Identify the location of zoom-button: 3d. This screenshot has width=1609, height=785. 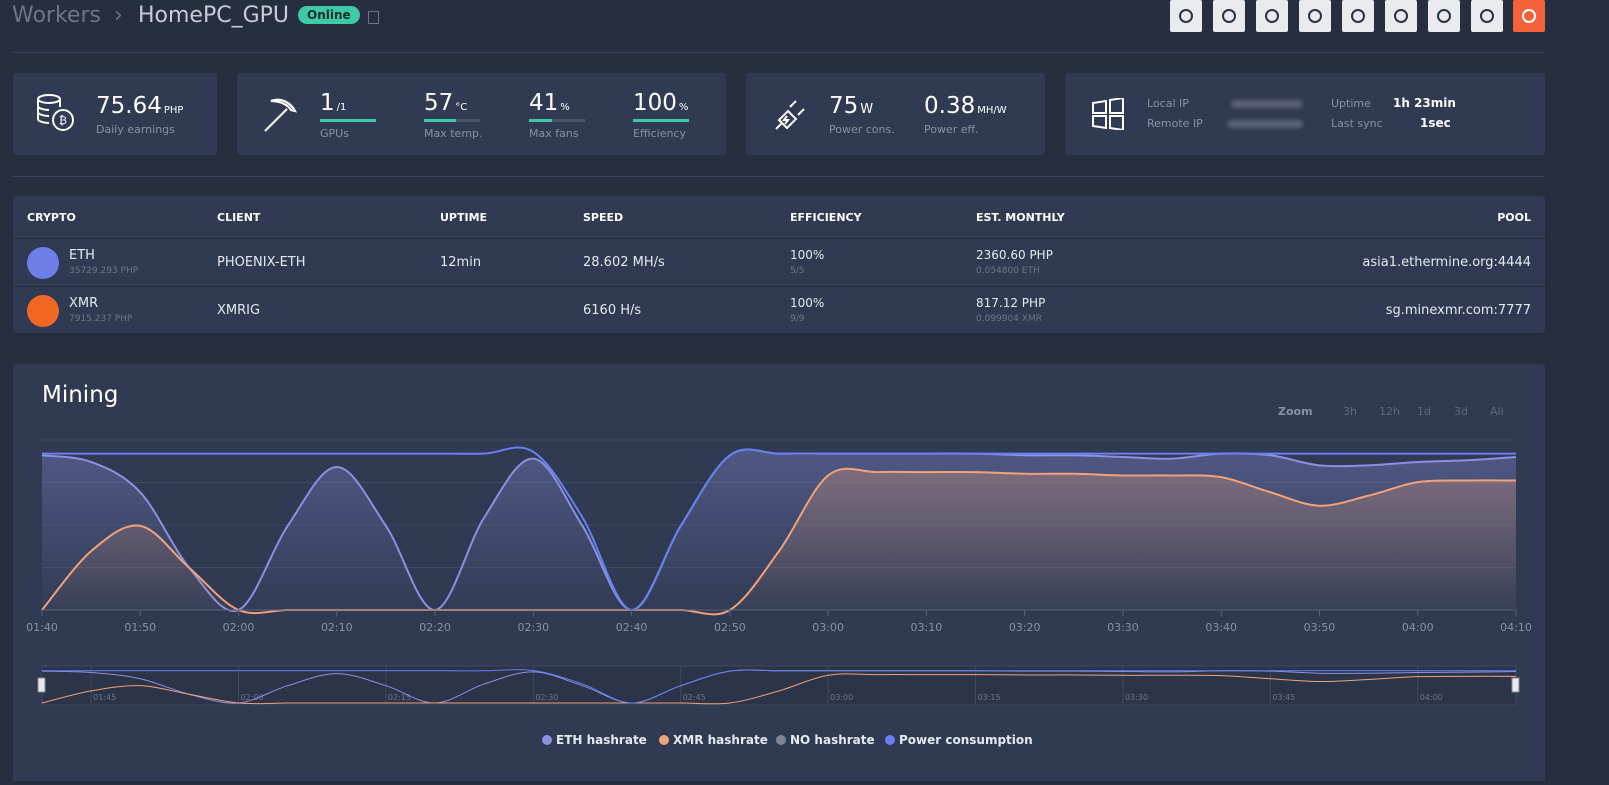
(1461, 411).